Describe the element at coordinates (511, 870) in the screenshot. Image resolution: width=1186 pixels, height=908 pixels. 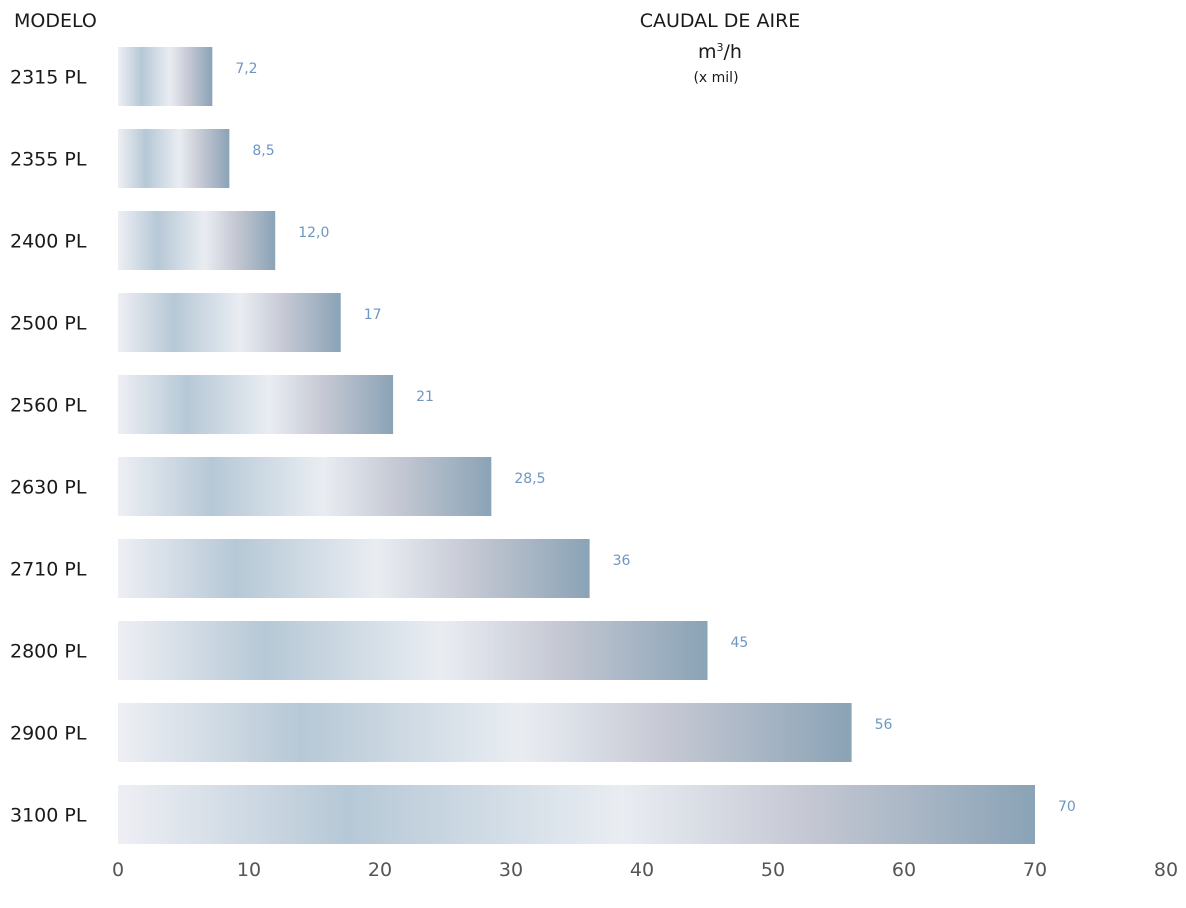
I see `x-tick-label: 30` at that location.